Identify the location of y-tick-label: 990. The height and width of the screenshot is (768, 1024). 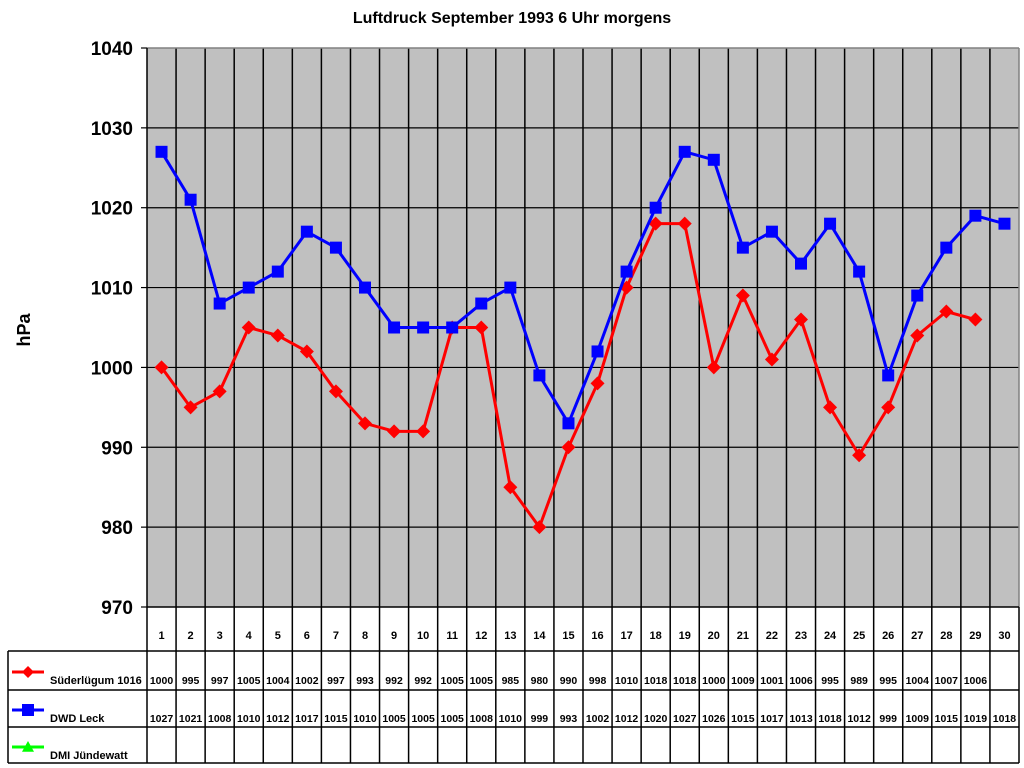
(117, 448).